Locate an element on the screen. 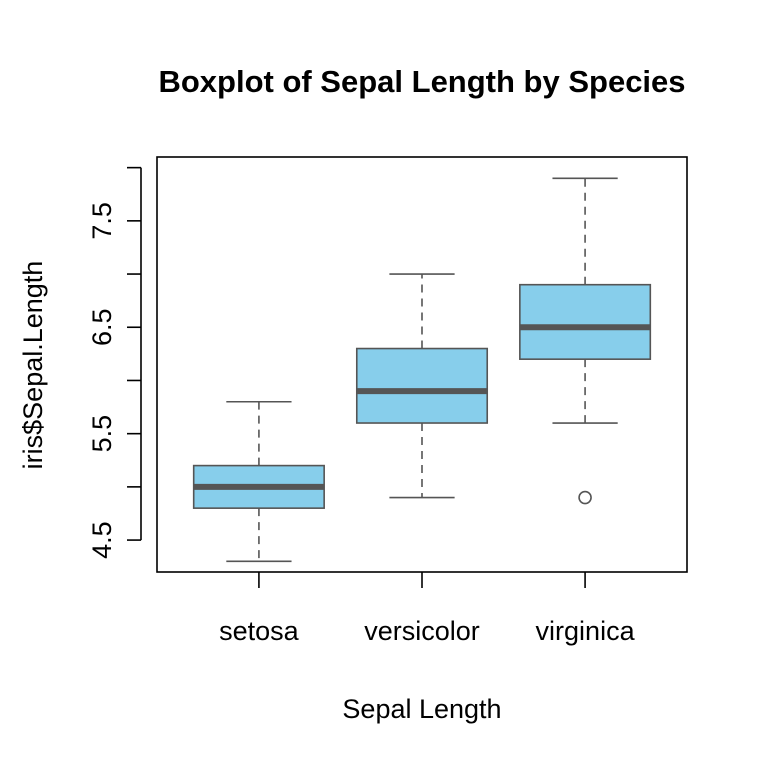 This screenshot has height=768, width=768. x-axis-label: Sepal Length is located at coordinates (421, 709).